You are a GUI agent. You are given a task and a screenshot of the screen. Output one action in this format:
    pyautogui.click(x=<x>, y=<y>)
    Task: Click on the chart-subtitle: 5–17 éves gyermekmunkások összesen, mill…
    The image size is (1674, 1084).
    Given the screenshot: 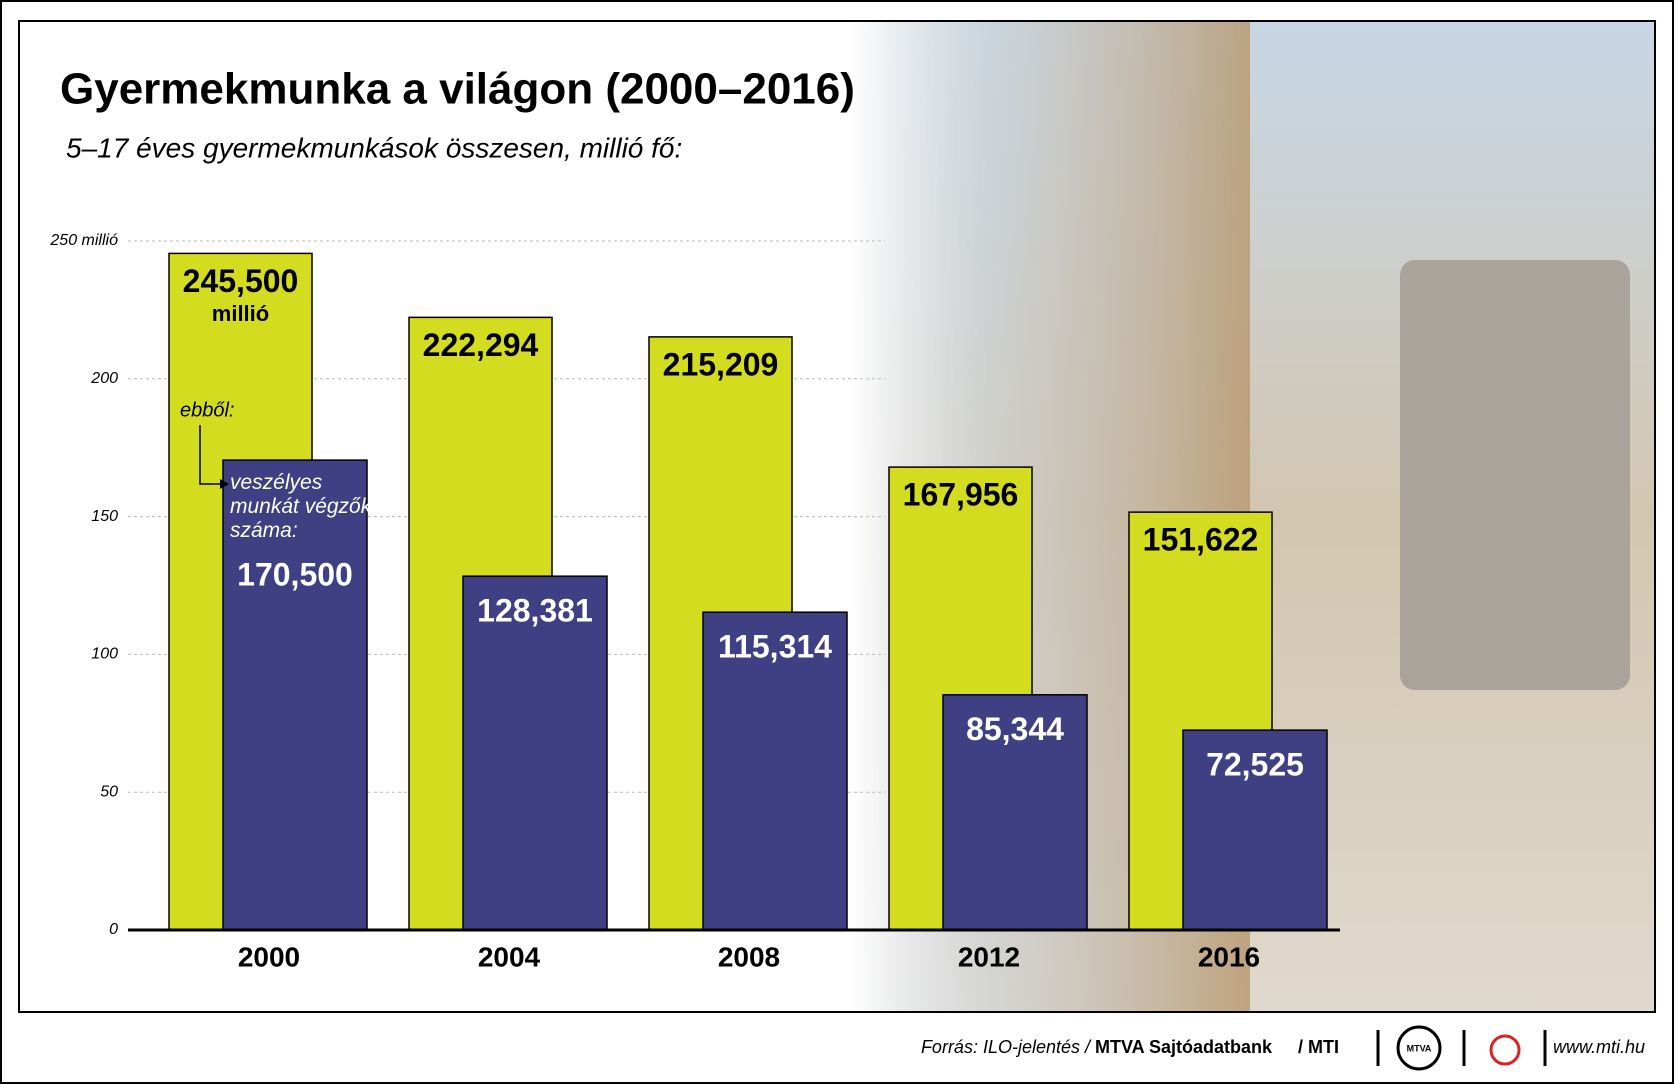 What is the action you would take?
    pyautogui.click(x=374, y=147)
    